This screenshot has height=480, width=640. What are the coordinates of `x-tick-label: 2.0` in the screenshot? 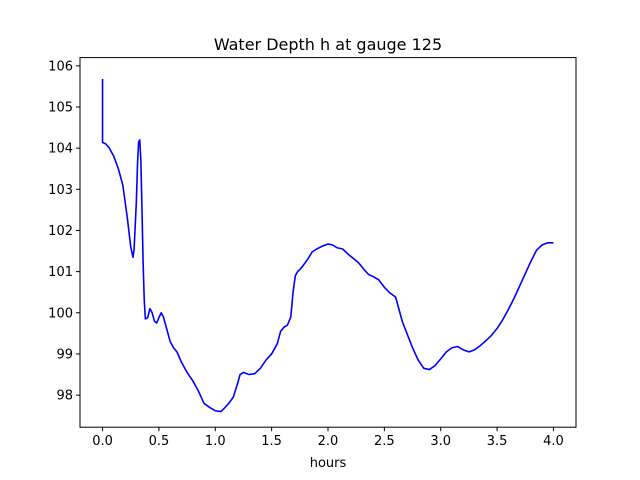 It's located at (328, 441).